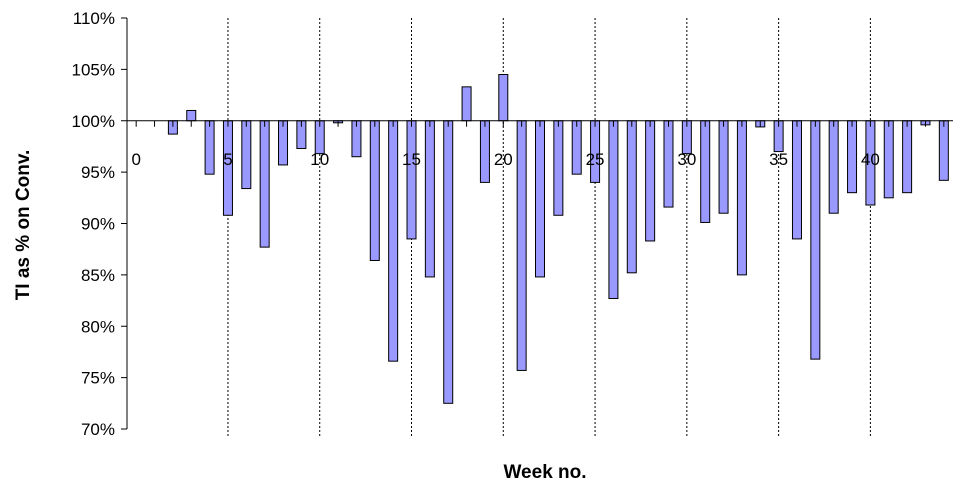 The image size is (953, 487). What do you see at coordinates (544, 472) in the screenshot?
I see `x-axis-title: Week no.` at bounding box center [544, 472].